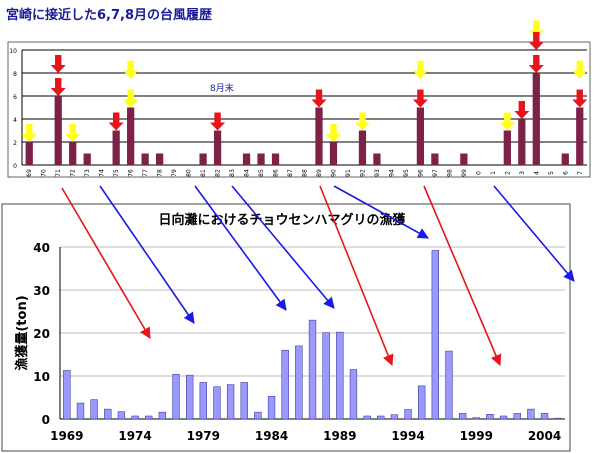  Describe the element at coordinates (15, 74) in the screenshot. I see `y-tick-label: 8` at that location.